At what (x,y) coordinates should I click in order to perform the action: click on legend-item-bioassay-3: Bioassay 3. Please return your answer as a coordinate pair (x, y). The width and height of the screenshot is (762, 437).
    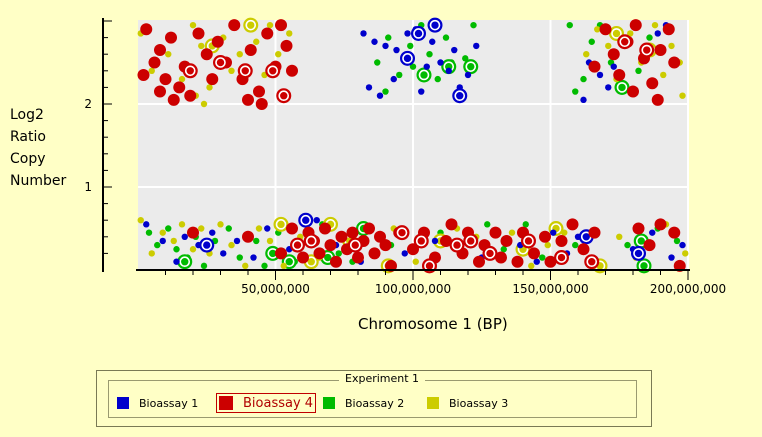
    Looking at the image, I should click on (467, 403).